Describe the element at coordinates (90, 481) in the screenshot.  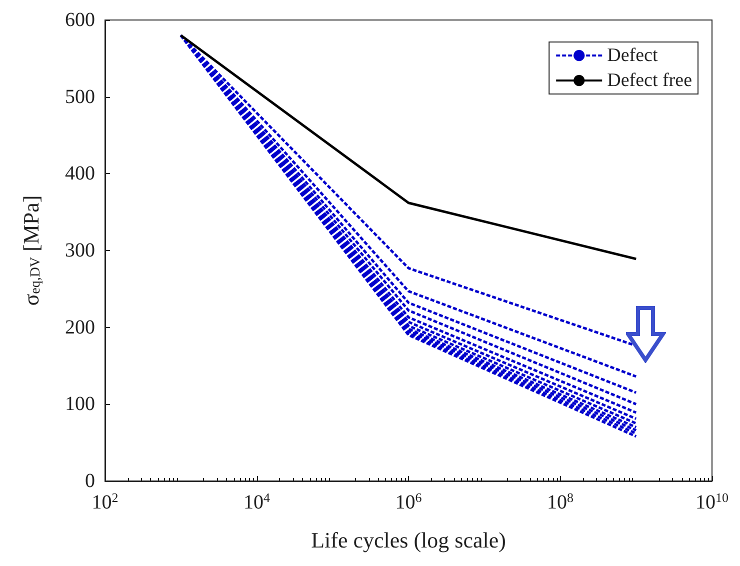
I see `y-tick-label: 0` at that location.